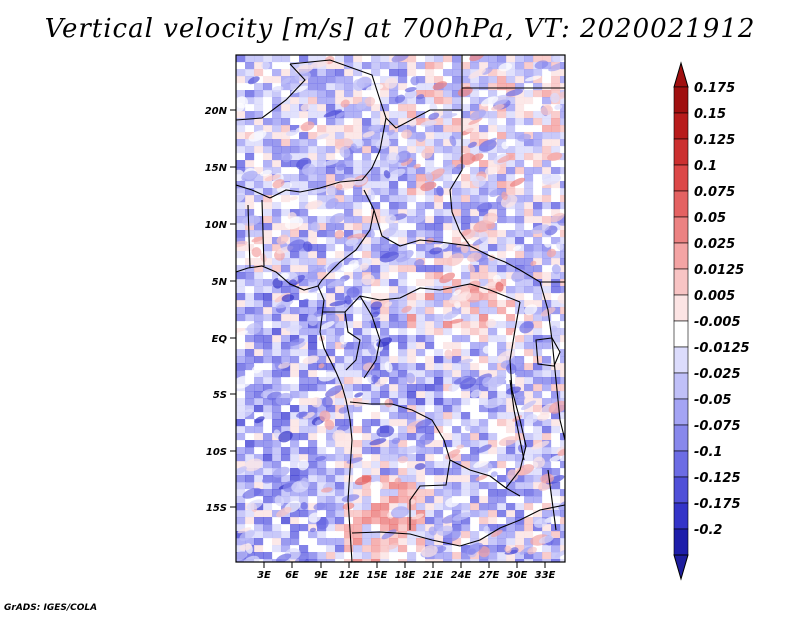 The height and width of the screenshot is (618, 800). What do you see at coordinates (681, 230) in the screenshot?
I see `colorbar-segment` at bounding box center [681, 230].